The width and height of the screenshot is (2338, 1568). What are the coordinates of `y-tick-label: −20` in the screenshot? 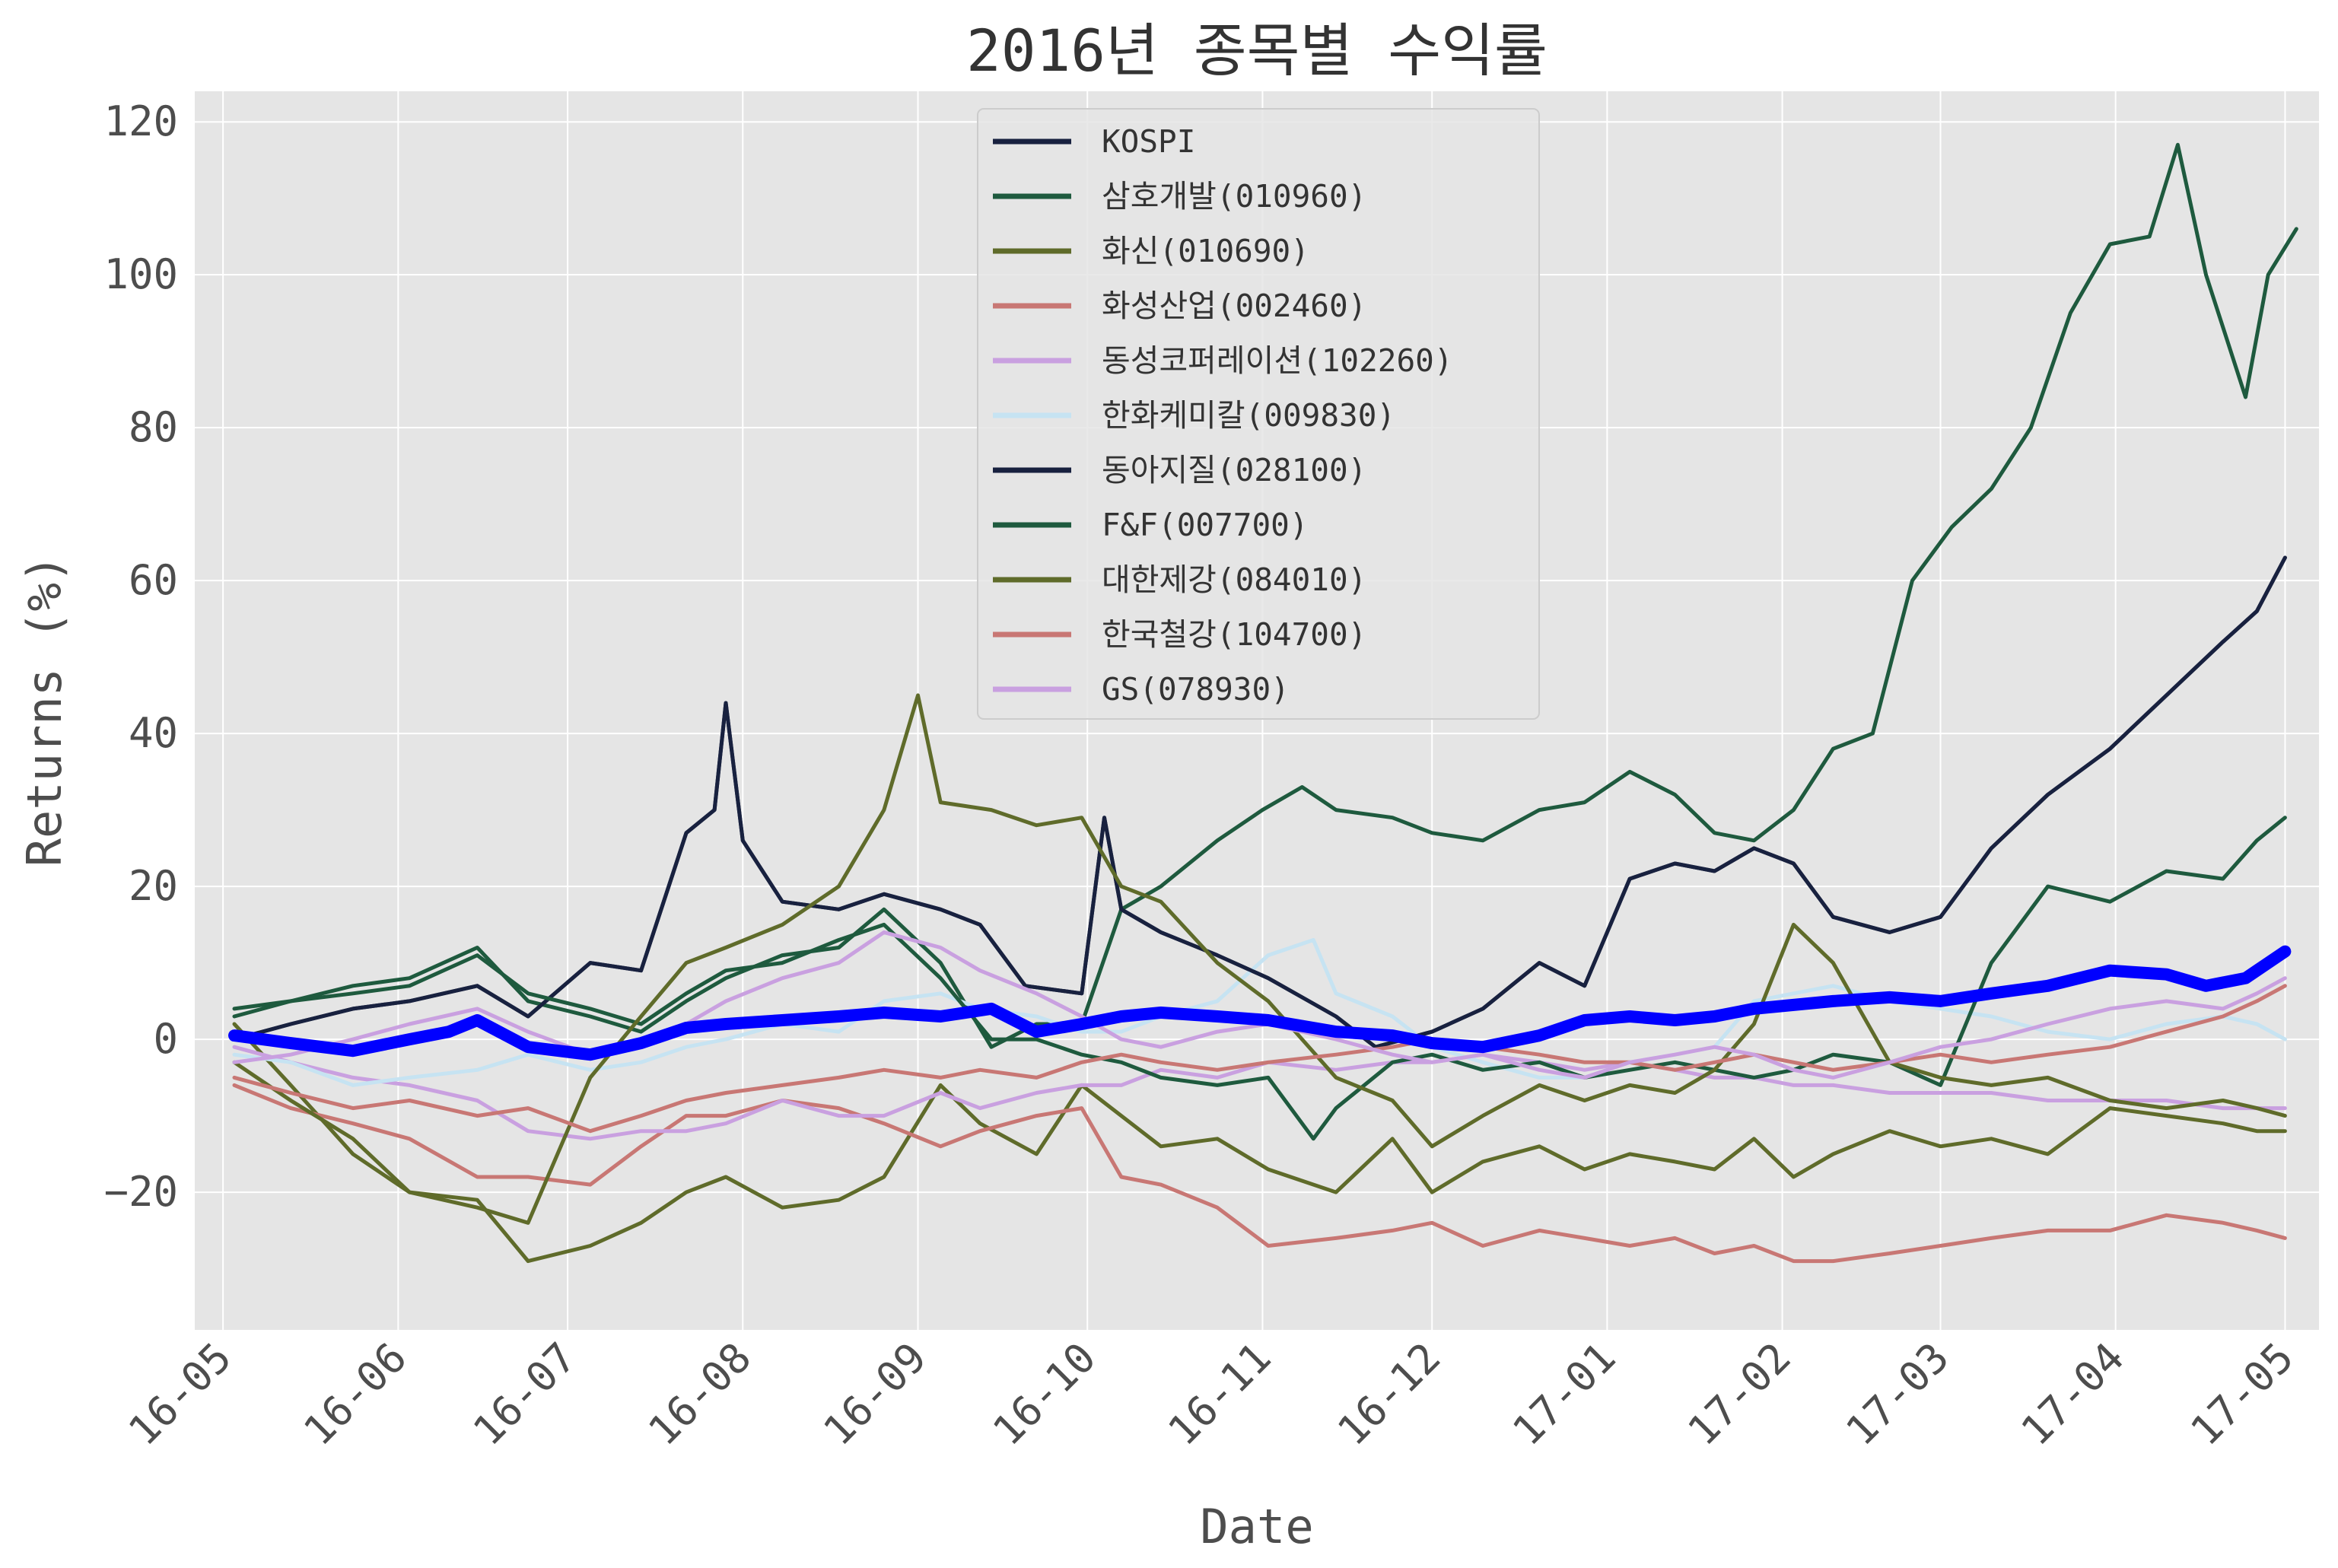 It's located at (140, 1192).